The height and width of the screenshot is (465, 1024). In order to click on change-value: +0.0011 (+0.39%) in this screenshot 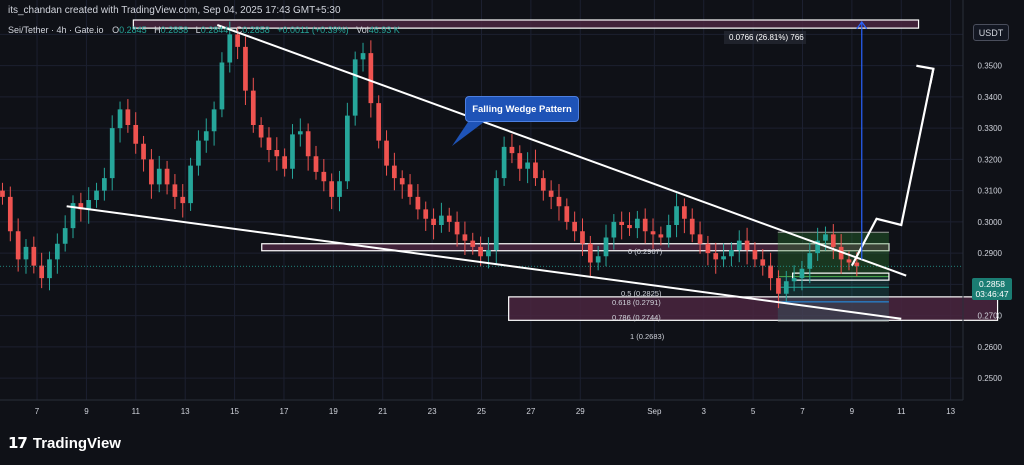, I will do `click(313, 30)`.